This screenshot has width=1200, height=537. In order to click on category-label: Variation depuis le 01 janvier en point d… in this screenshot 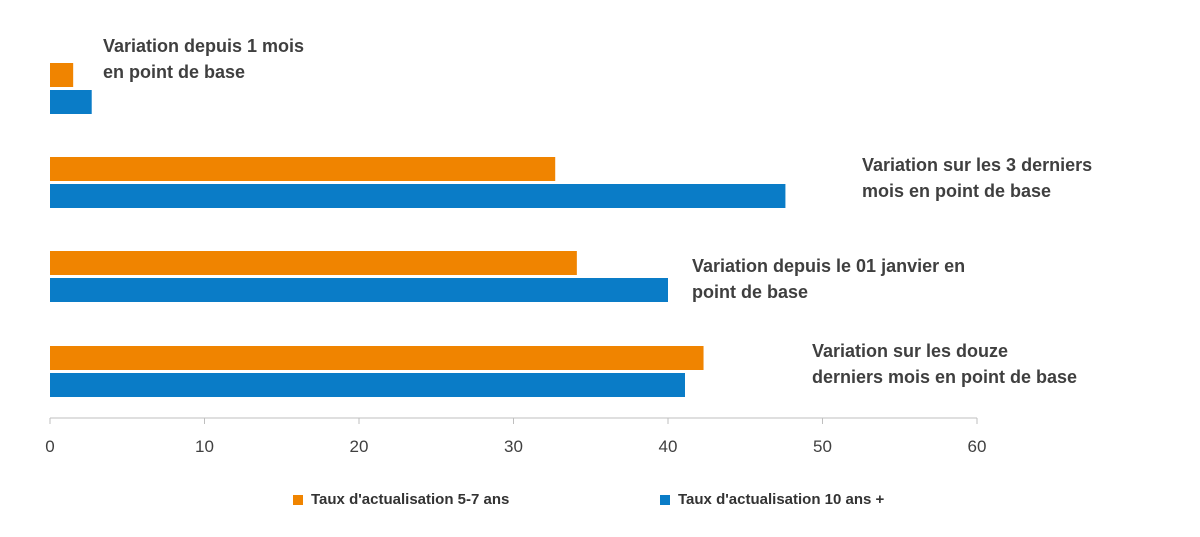, I will do `click(828, 279)`.